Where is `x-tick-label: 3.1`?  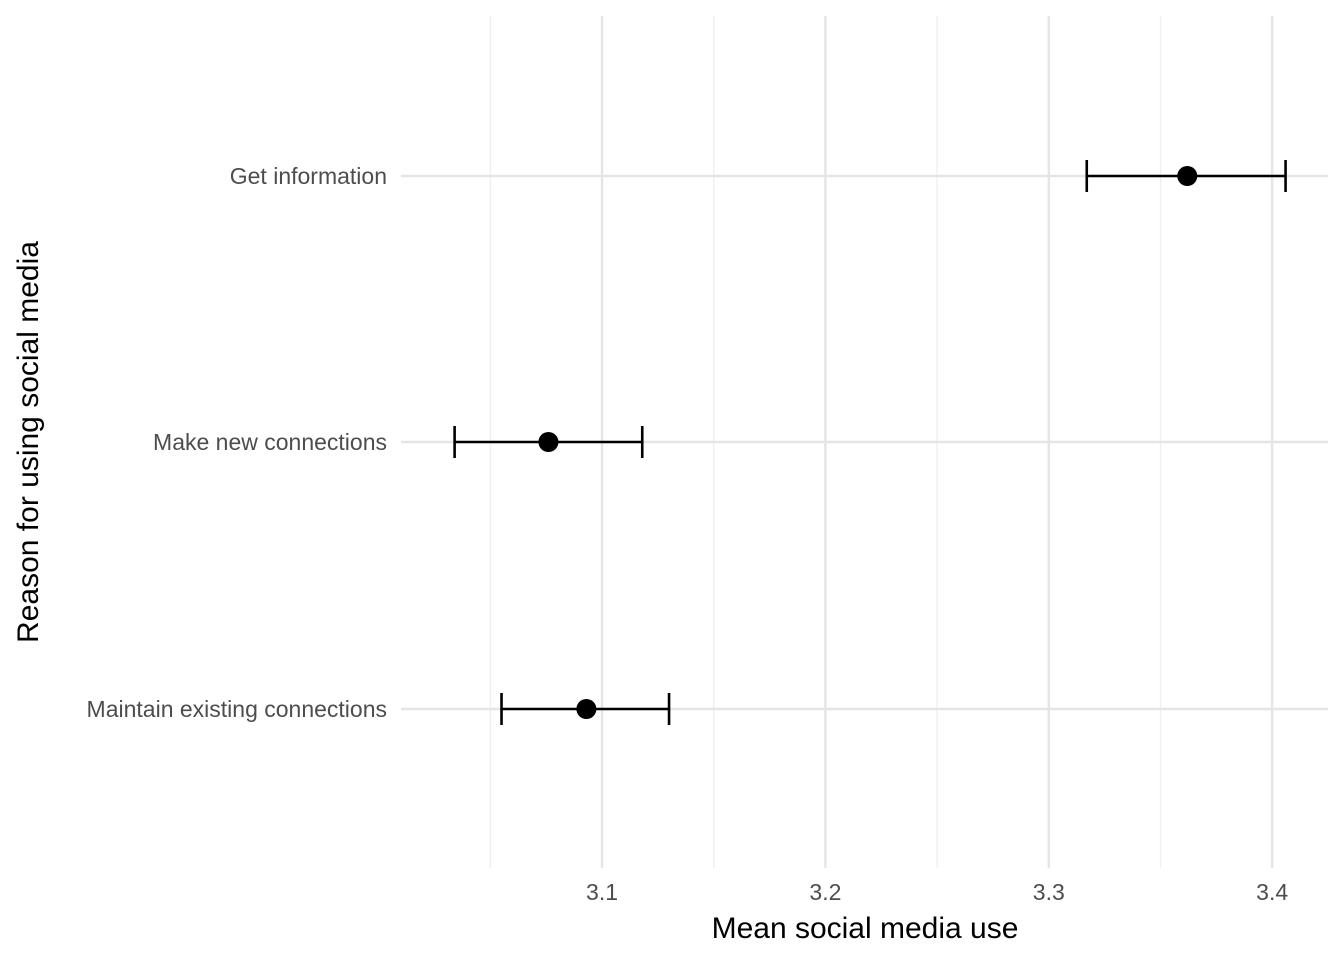 x-tick-label: 3.1 is located at coordinates (602, 892).